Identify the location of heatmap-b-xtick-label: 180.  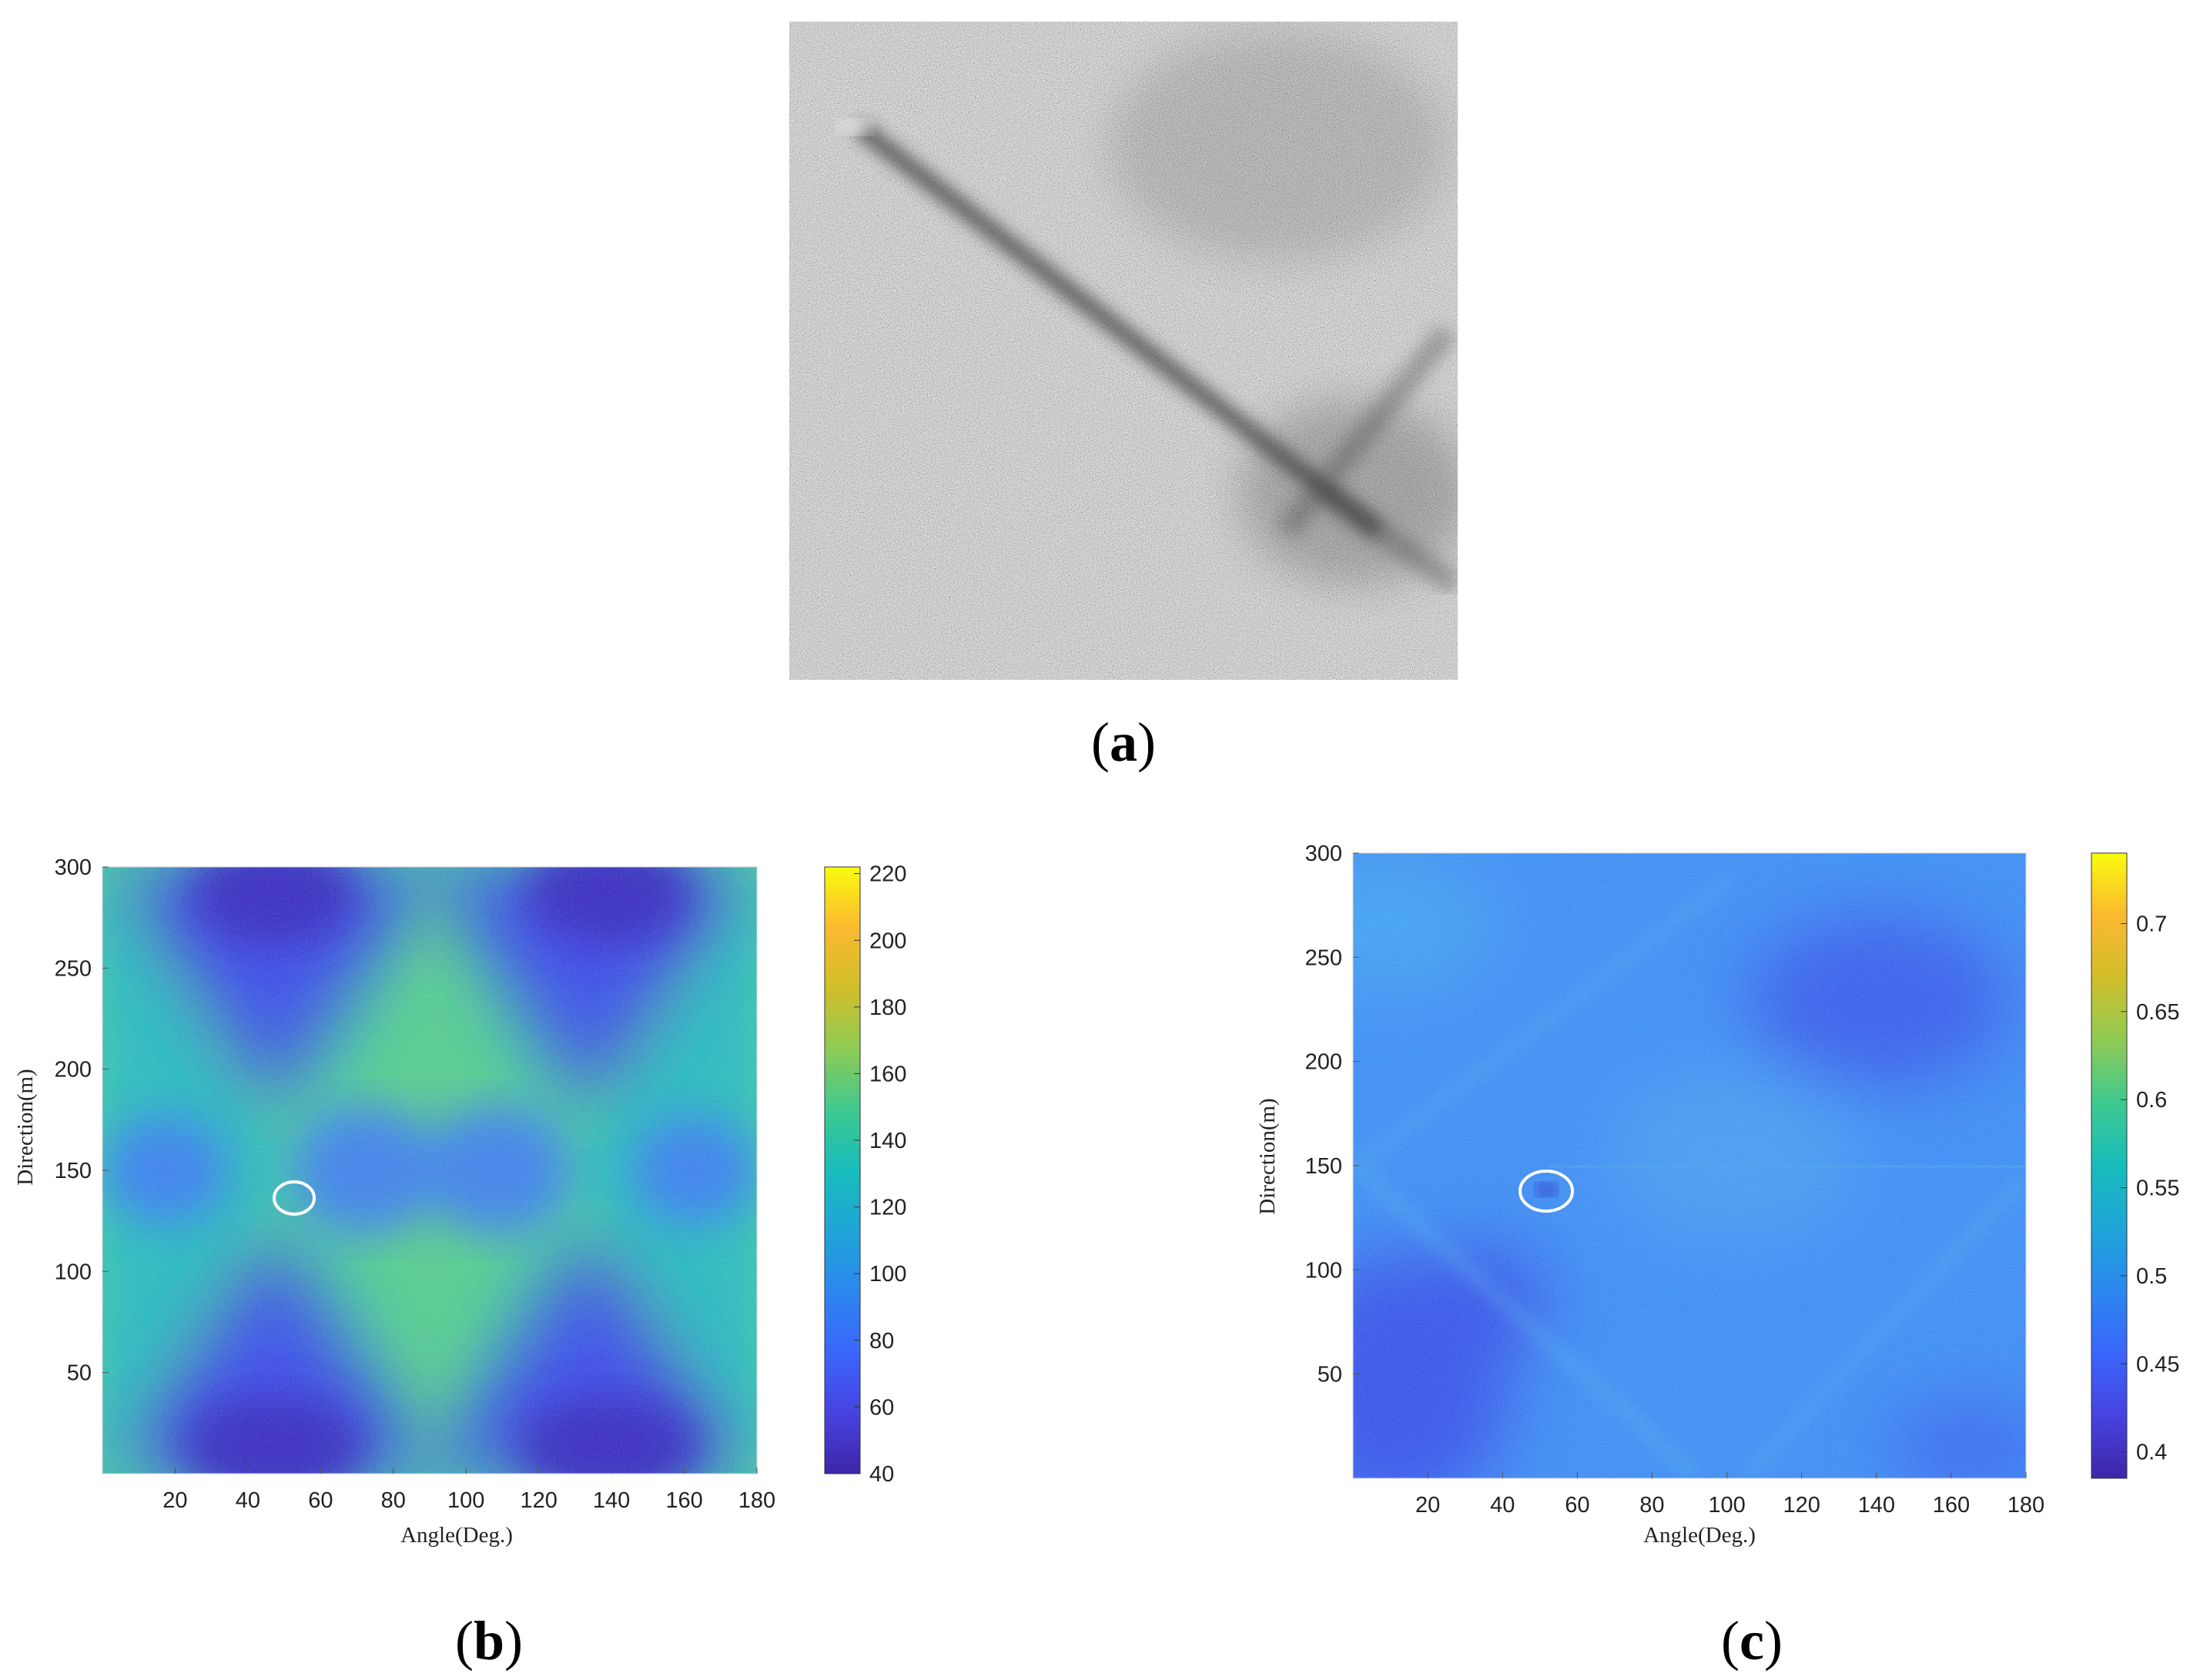
(756, 1500).